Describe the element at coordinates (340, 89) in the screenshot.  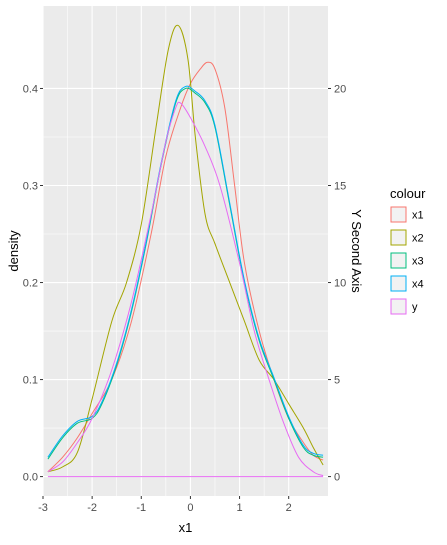
I see `y2-tick-label: 20` at that location.